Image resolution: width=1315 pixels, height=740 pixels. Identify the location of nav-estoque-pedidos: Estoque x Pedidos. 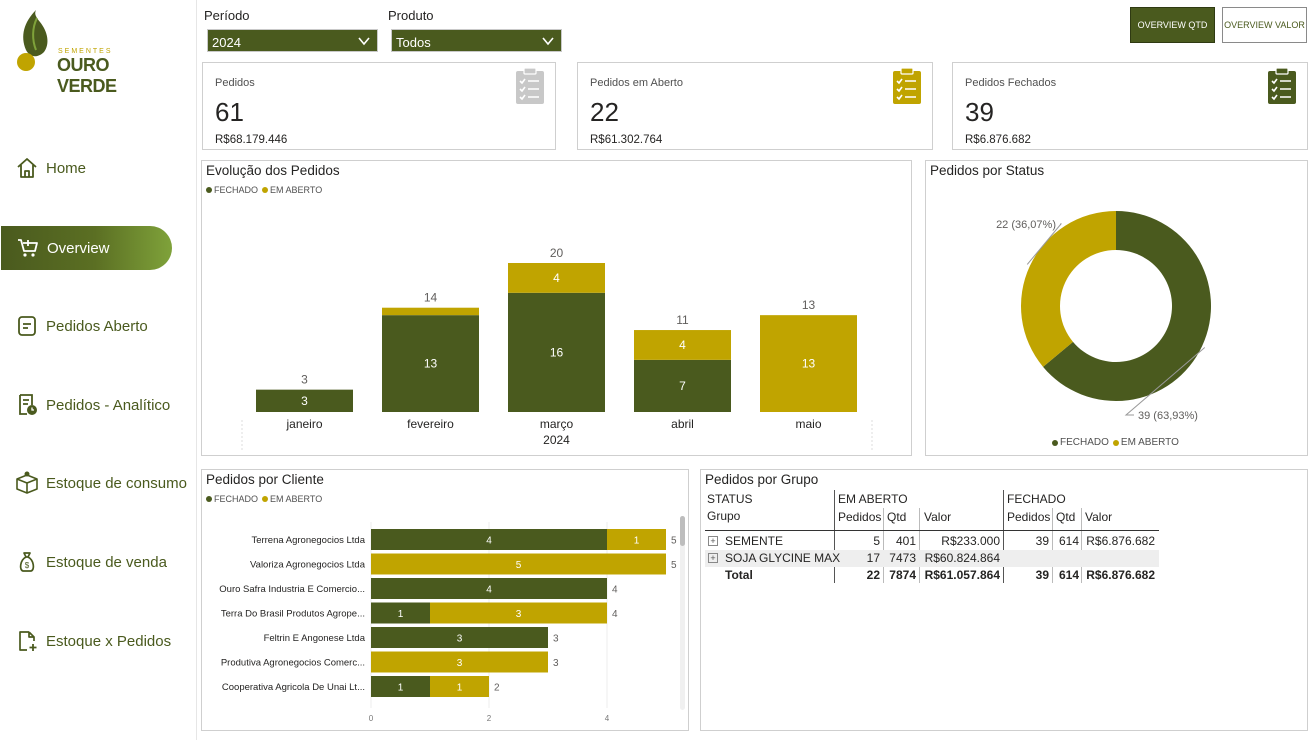
(98, 641).